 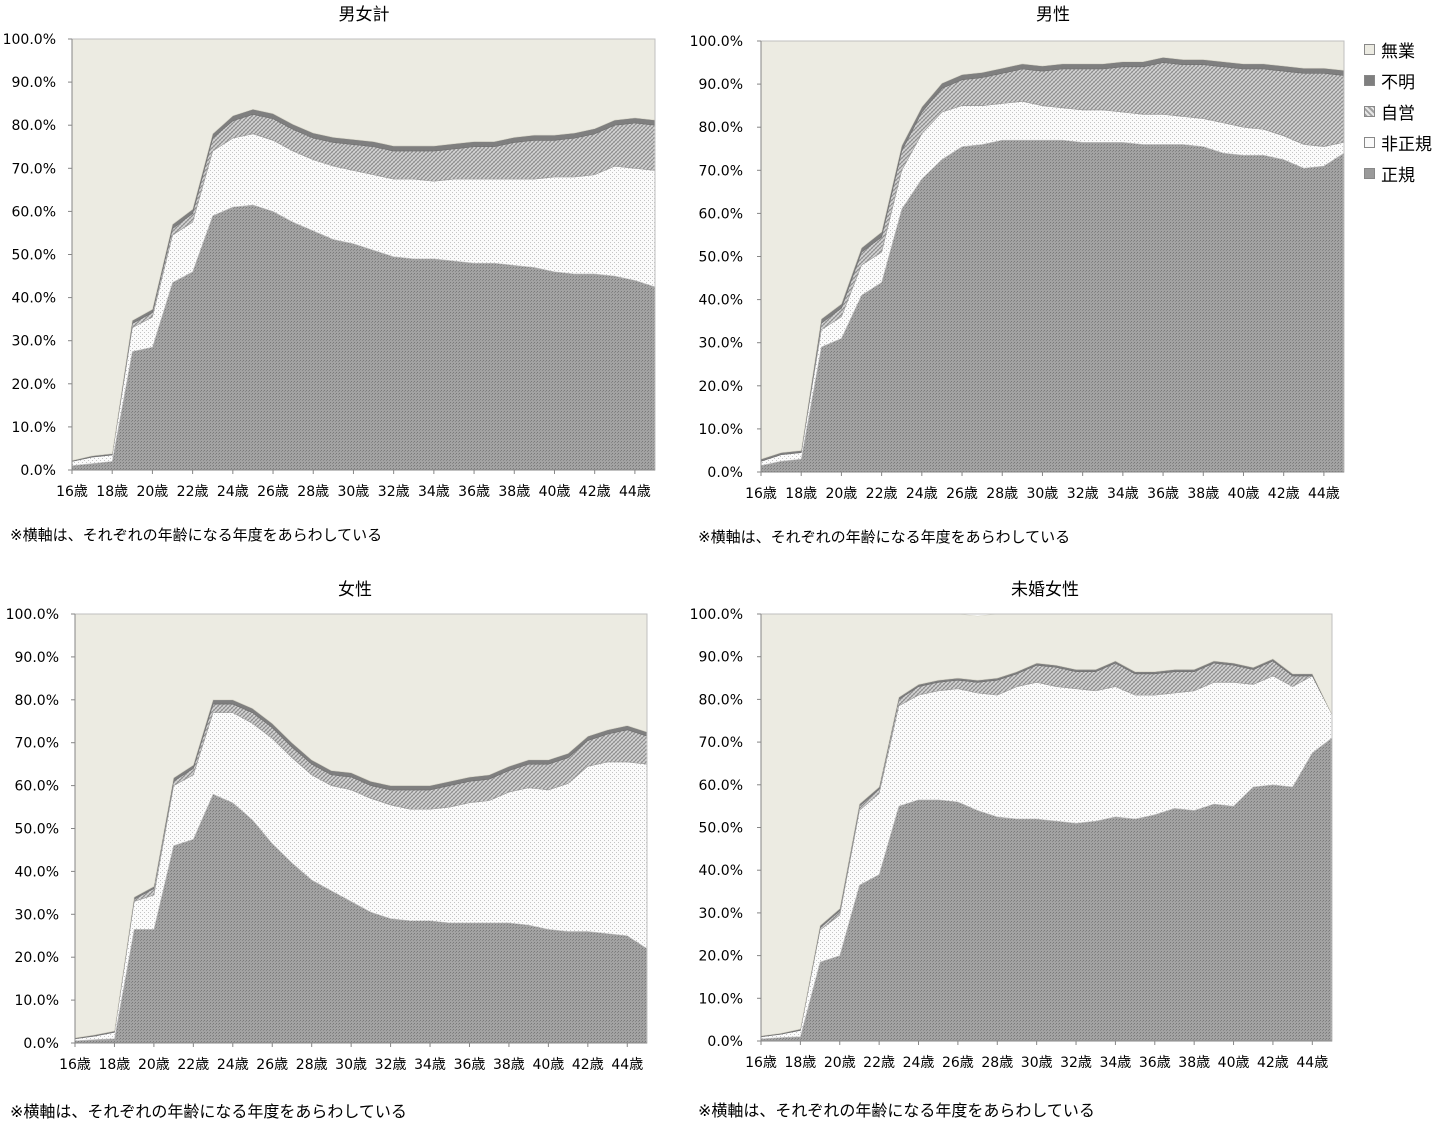 What do you see at coordinates (1369, 80) in the screenshot?
I see `legend-swatch-unknown` at bounding box center [1369, 80].